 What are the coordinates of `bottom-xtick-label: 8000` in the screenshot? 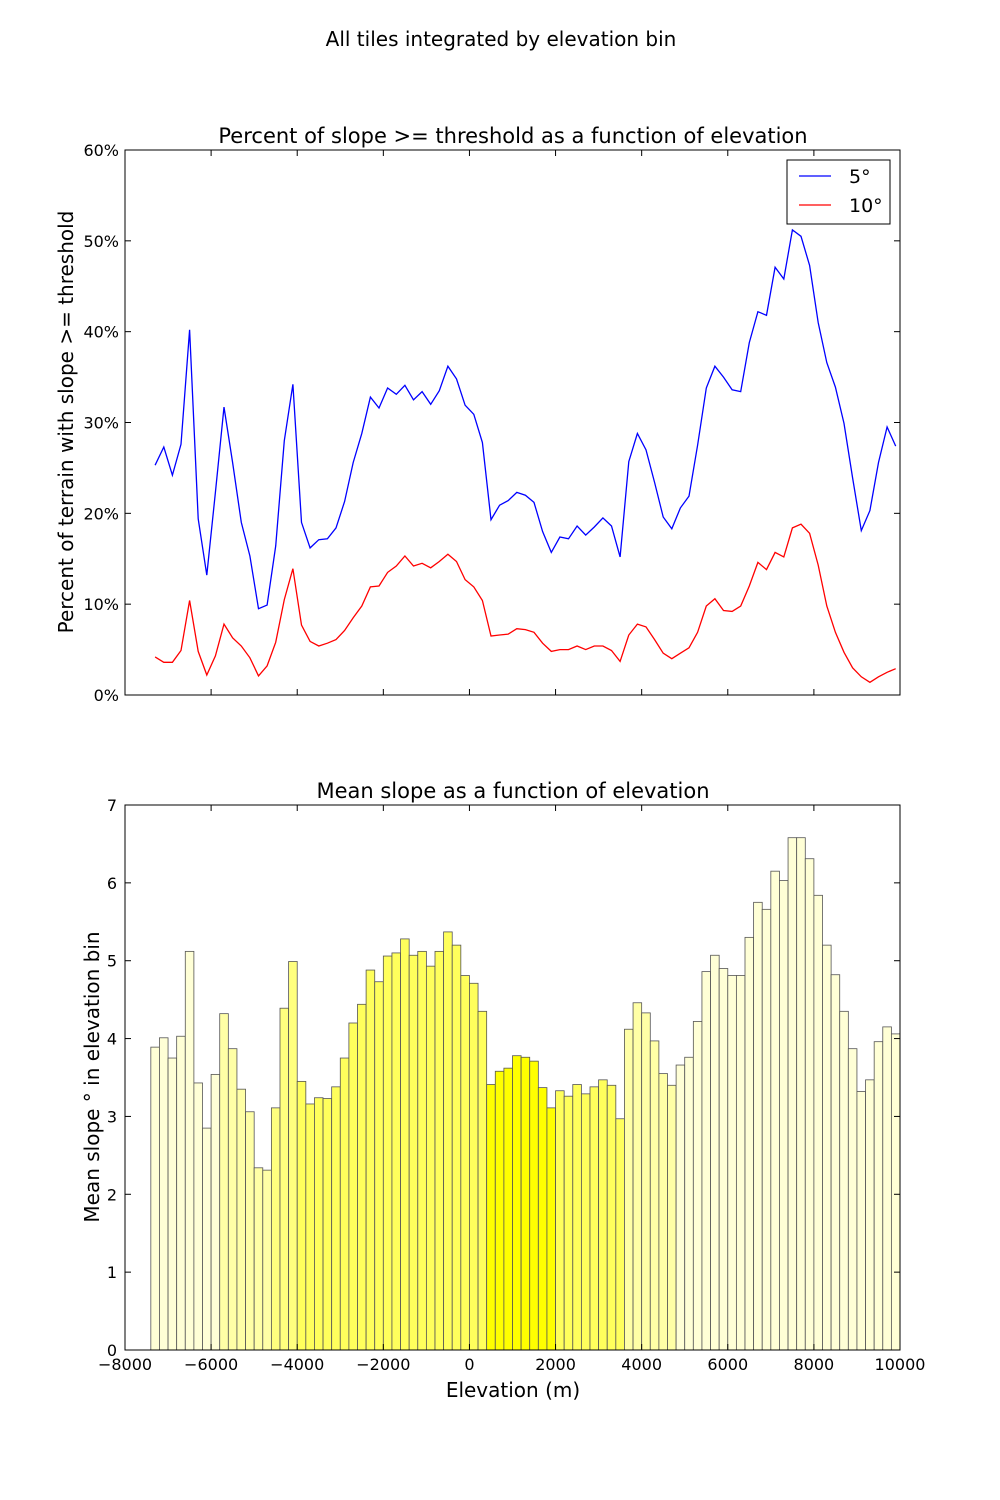 It's located at (814, 1364).